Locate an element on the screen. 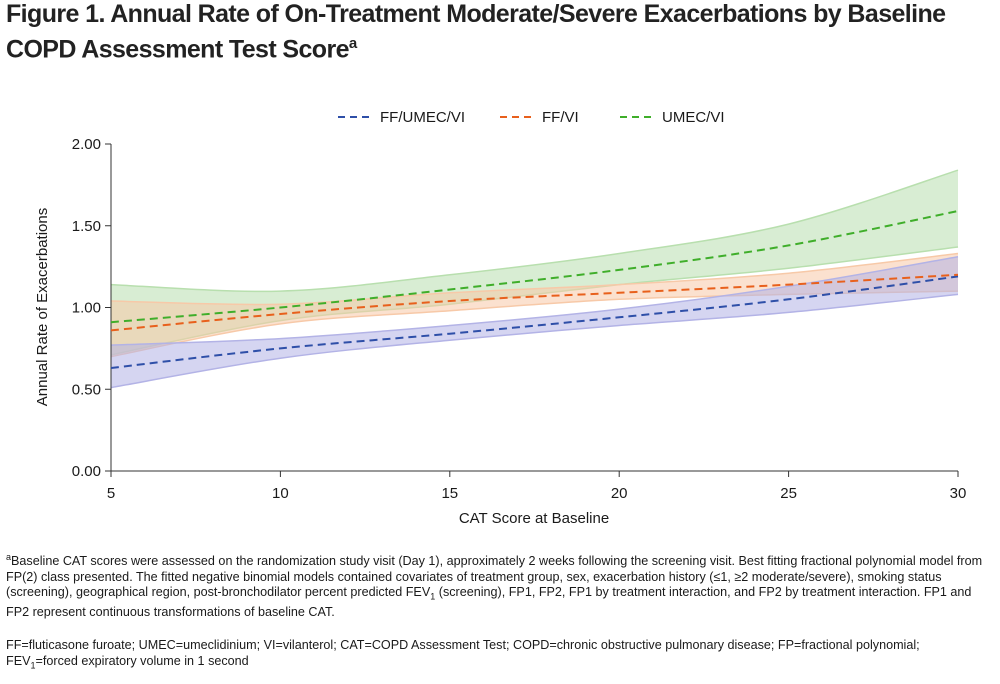 The width and height of the screenshot is (1000, 684). lower-bound-line-ff-umec-vi is located at coordinates (534, 341).